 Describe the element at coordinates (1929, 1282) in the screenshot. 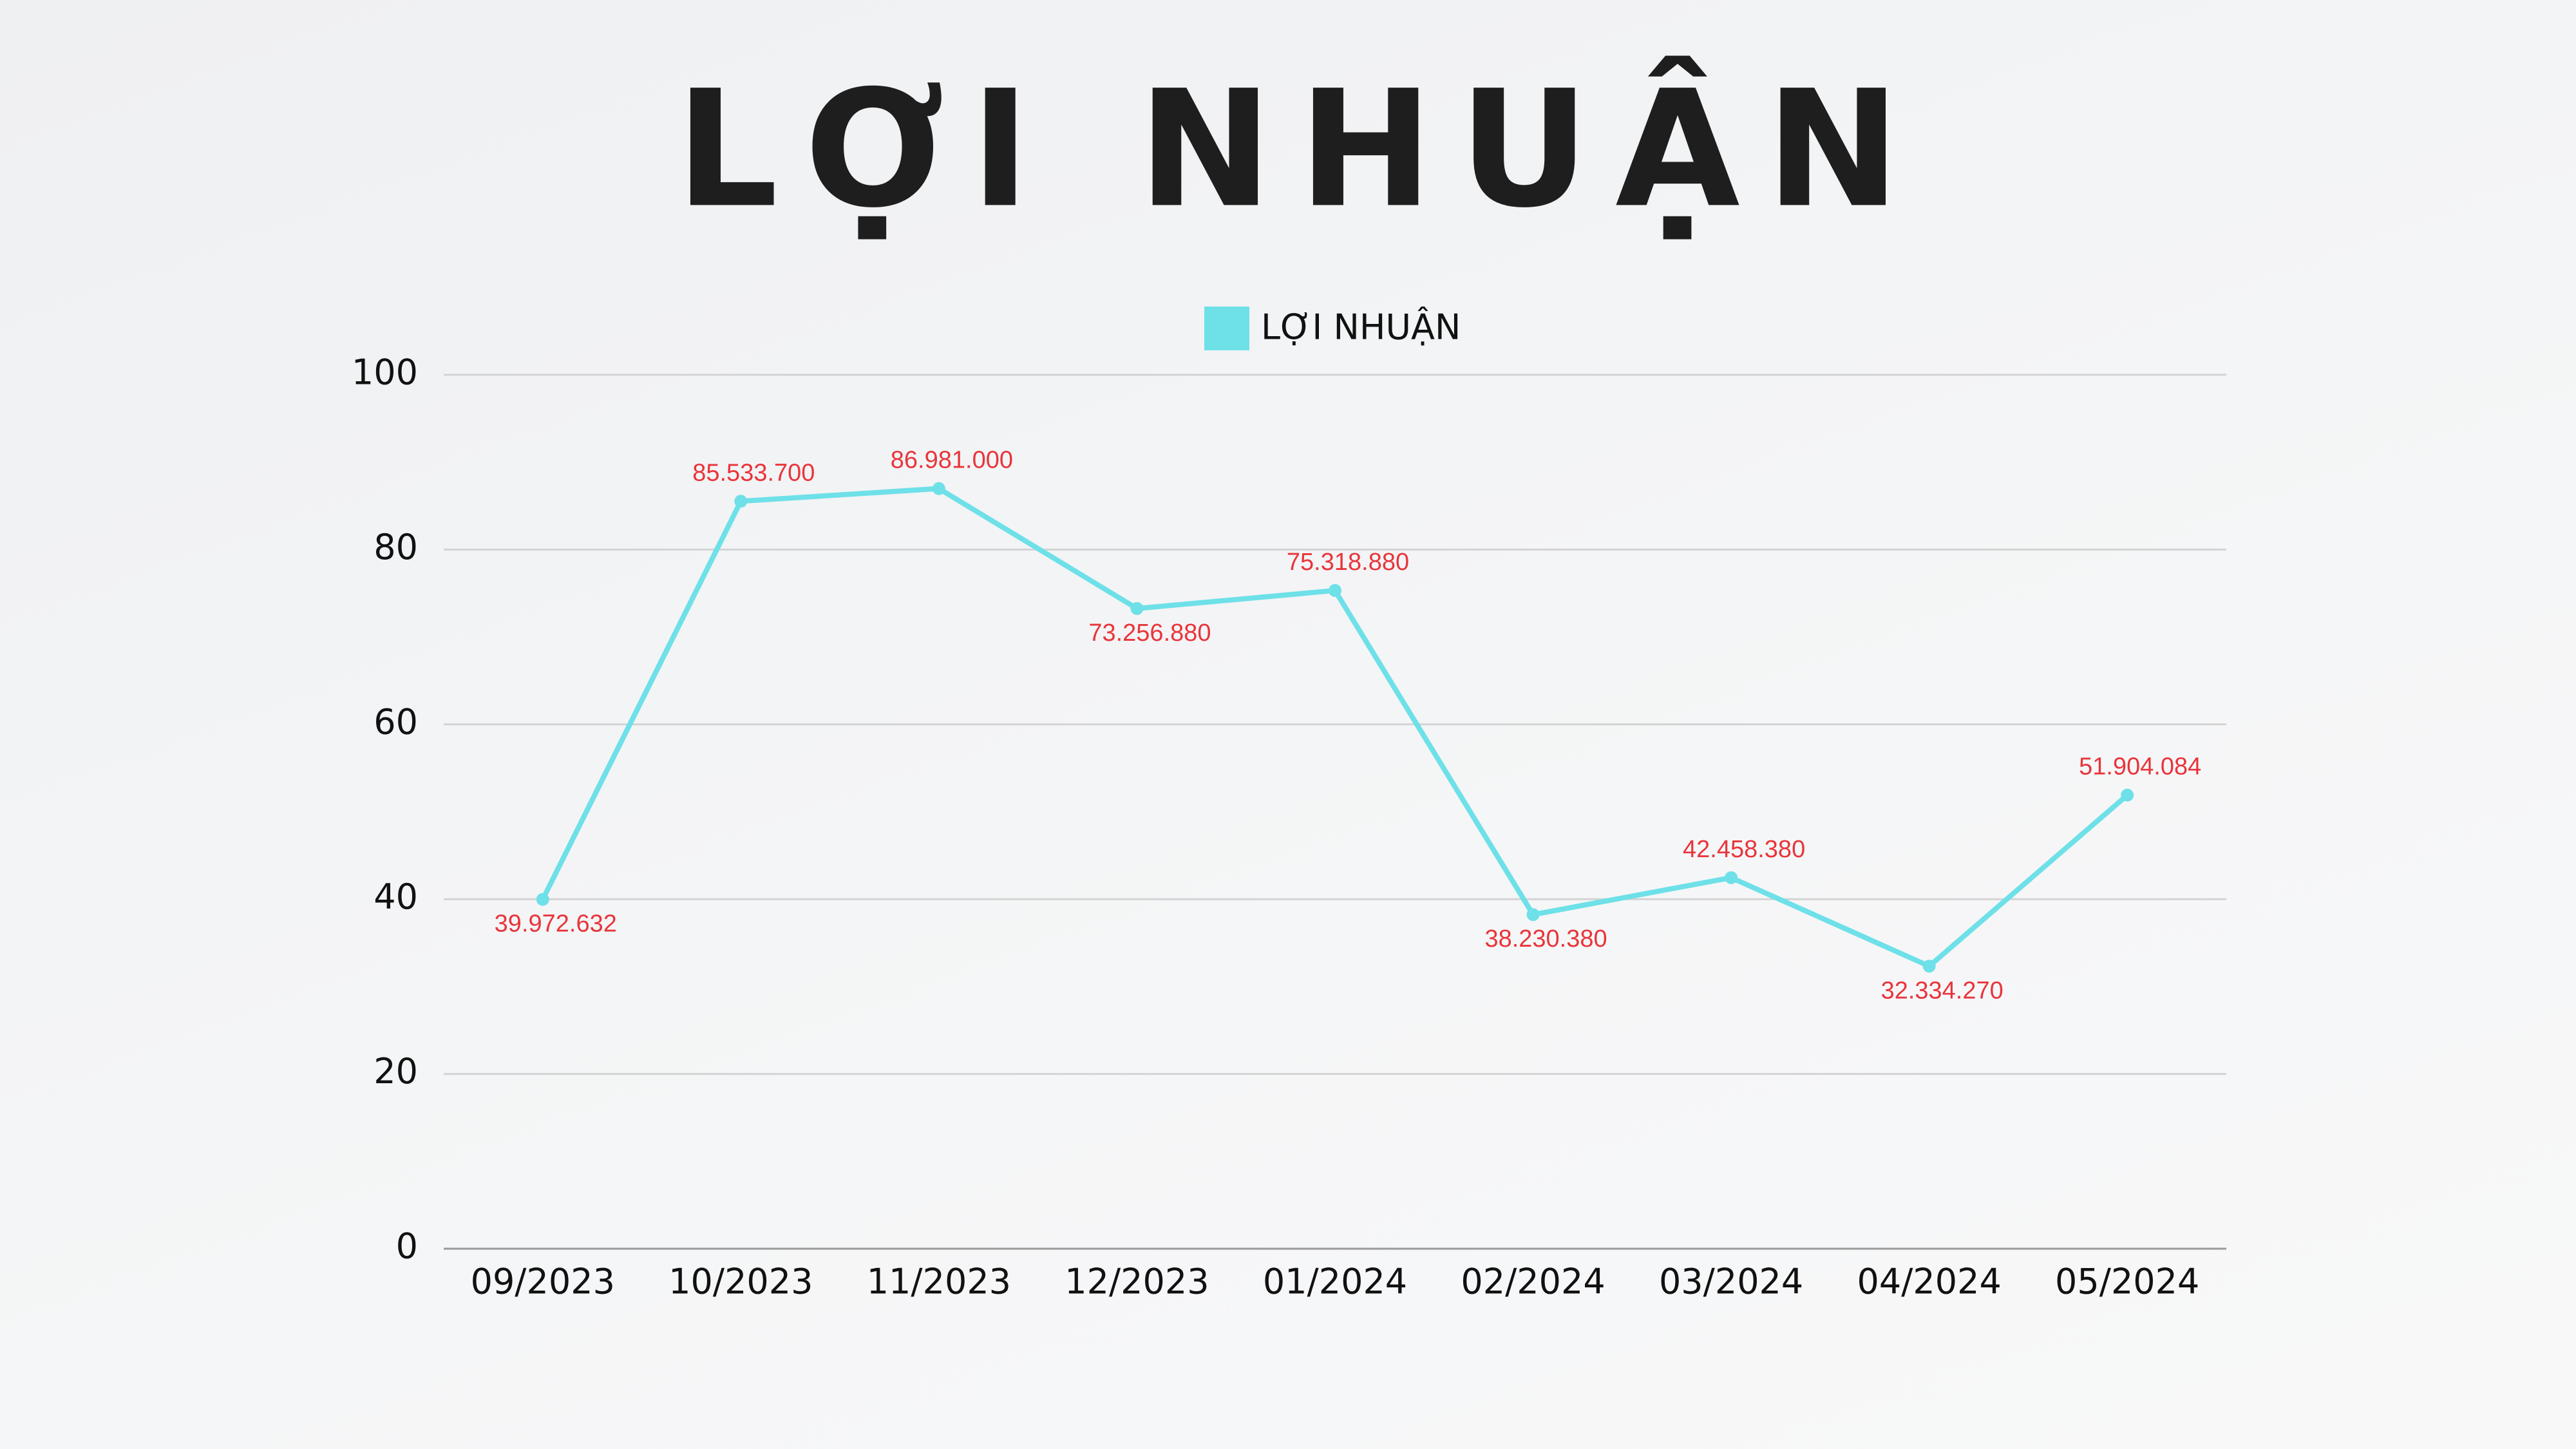

I see `x-tick-label: 04/2024` at that location.